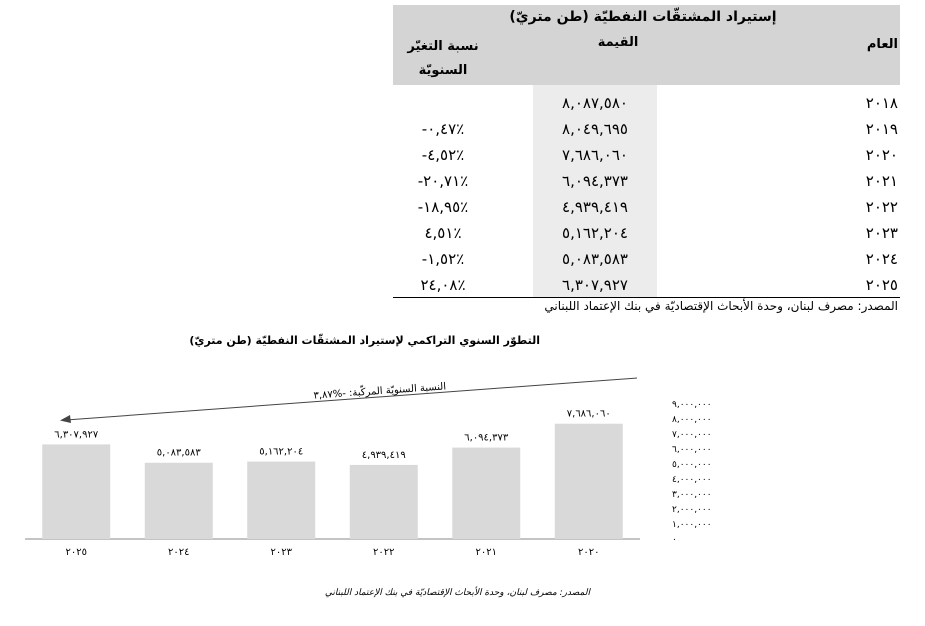 This screenshot has height=626, width=925. I want to click on table-title: إستيراد المشتقّات النفطيّة (طن متريّ), so click(643, 17).